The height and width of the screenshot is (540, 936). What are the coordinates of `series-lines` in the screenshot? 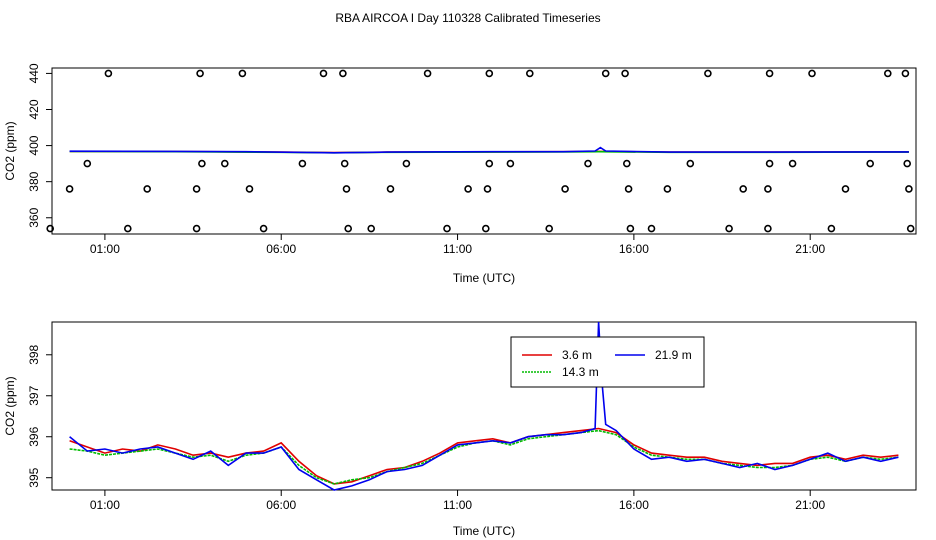 It's located at (489, 150).